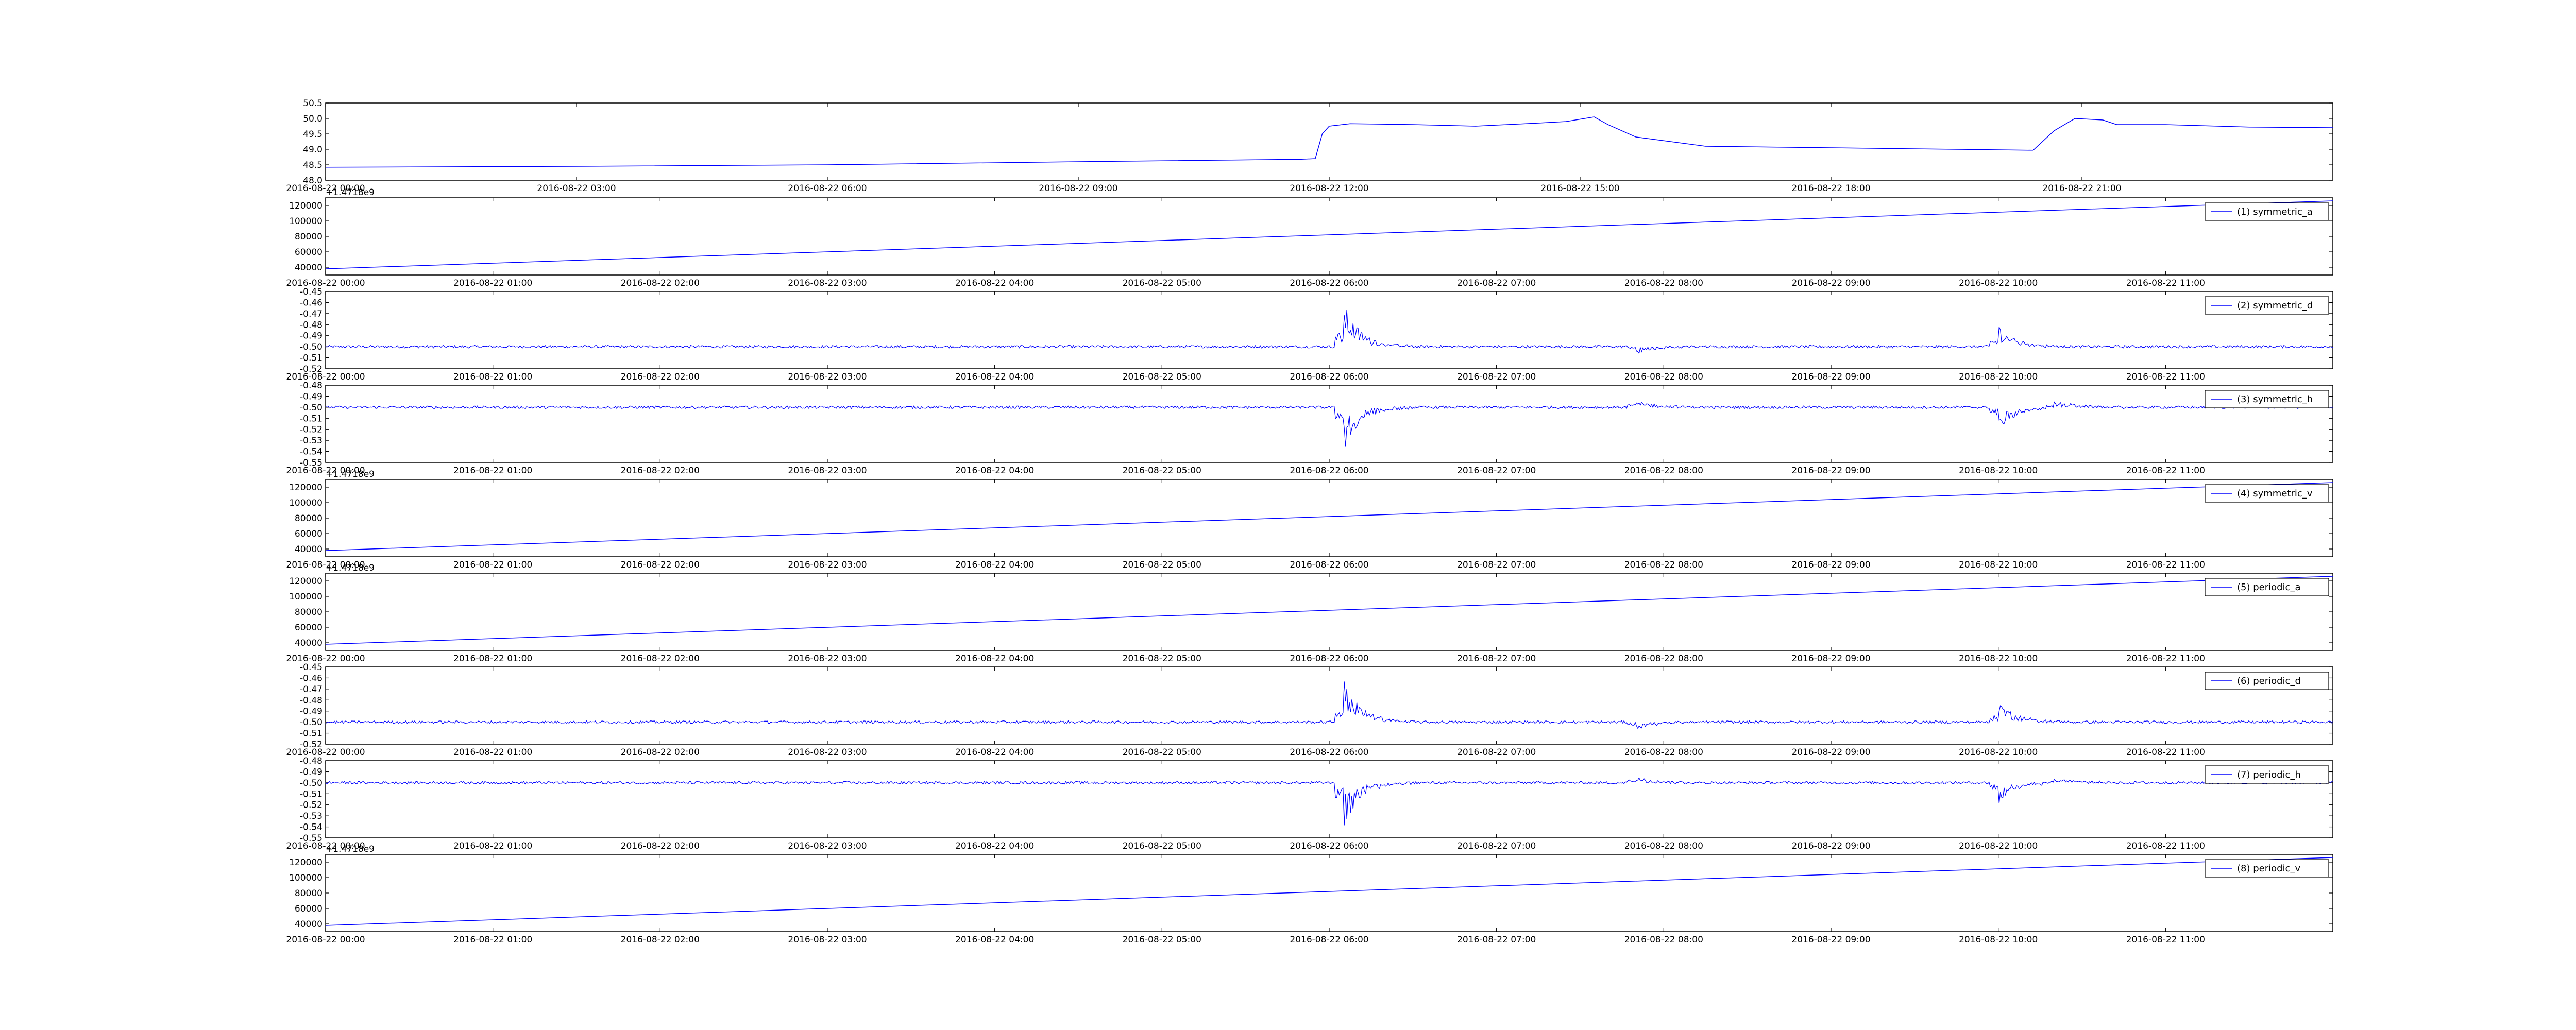 The width and height of the screenshot is (2576, 1030). I want to click on legend-label: (2) symmetric_d, so click(2275, 305).